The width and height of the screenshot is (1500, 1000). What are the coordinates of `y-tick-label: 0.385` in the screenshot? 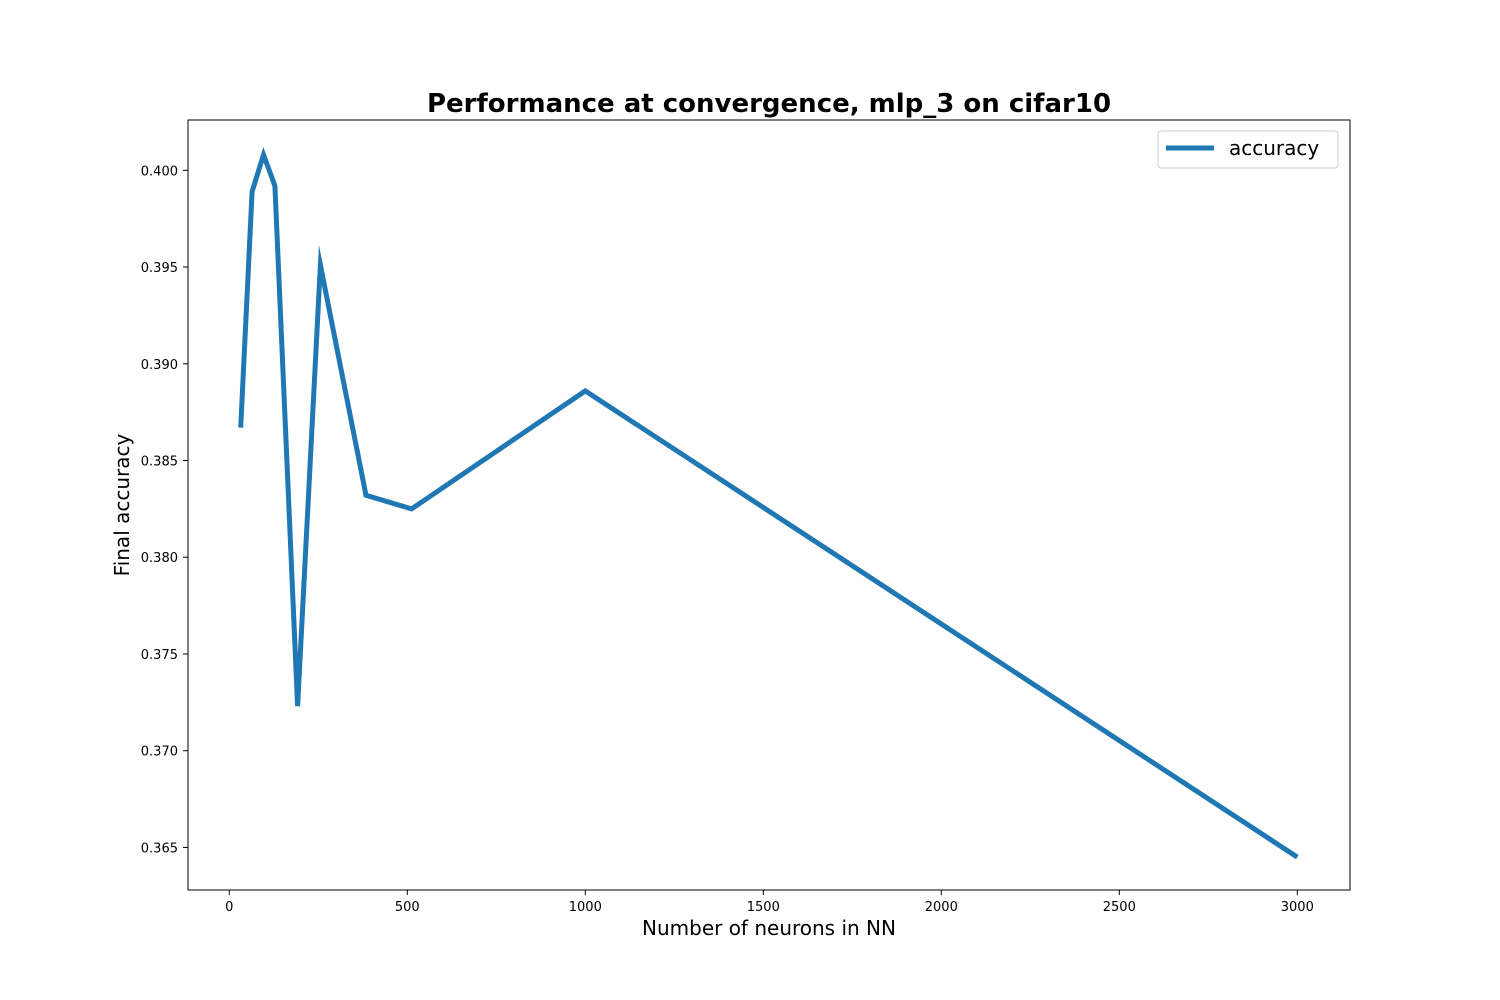 It's located at (159, 462).